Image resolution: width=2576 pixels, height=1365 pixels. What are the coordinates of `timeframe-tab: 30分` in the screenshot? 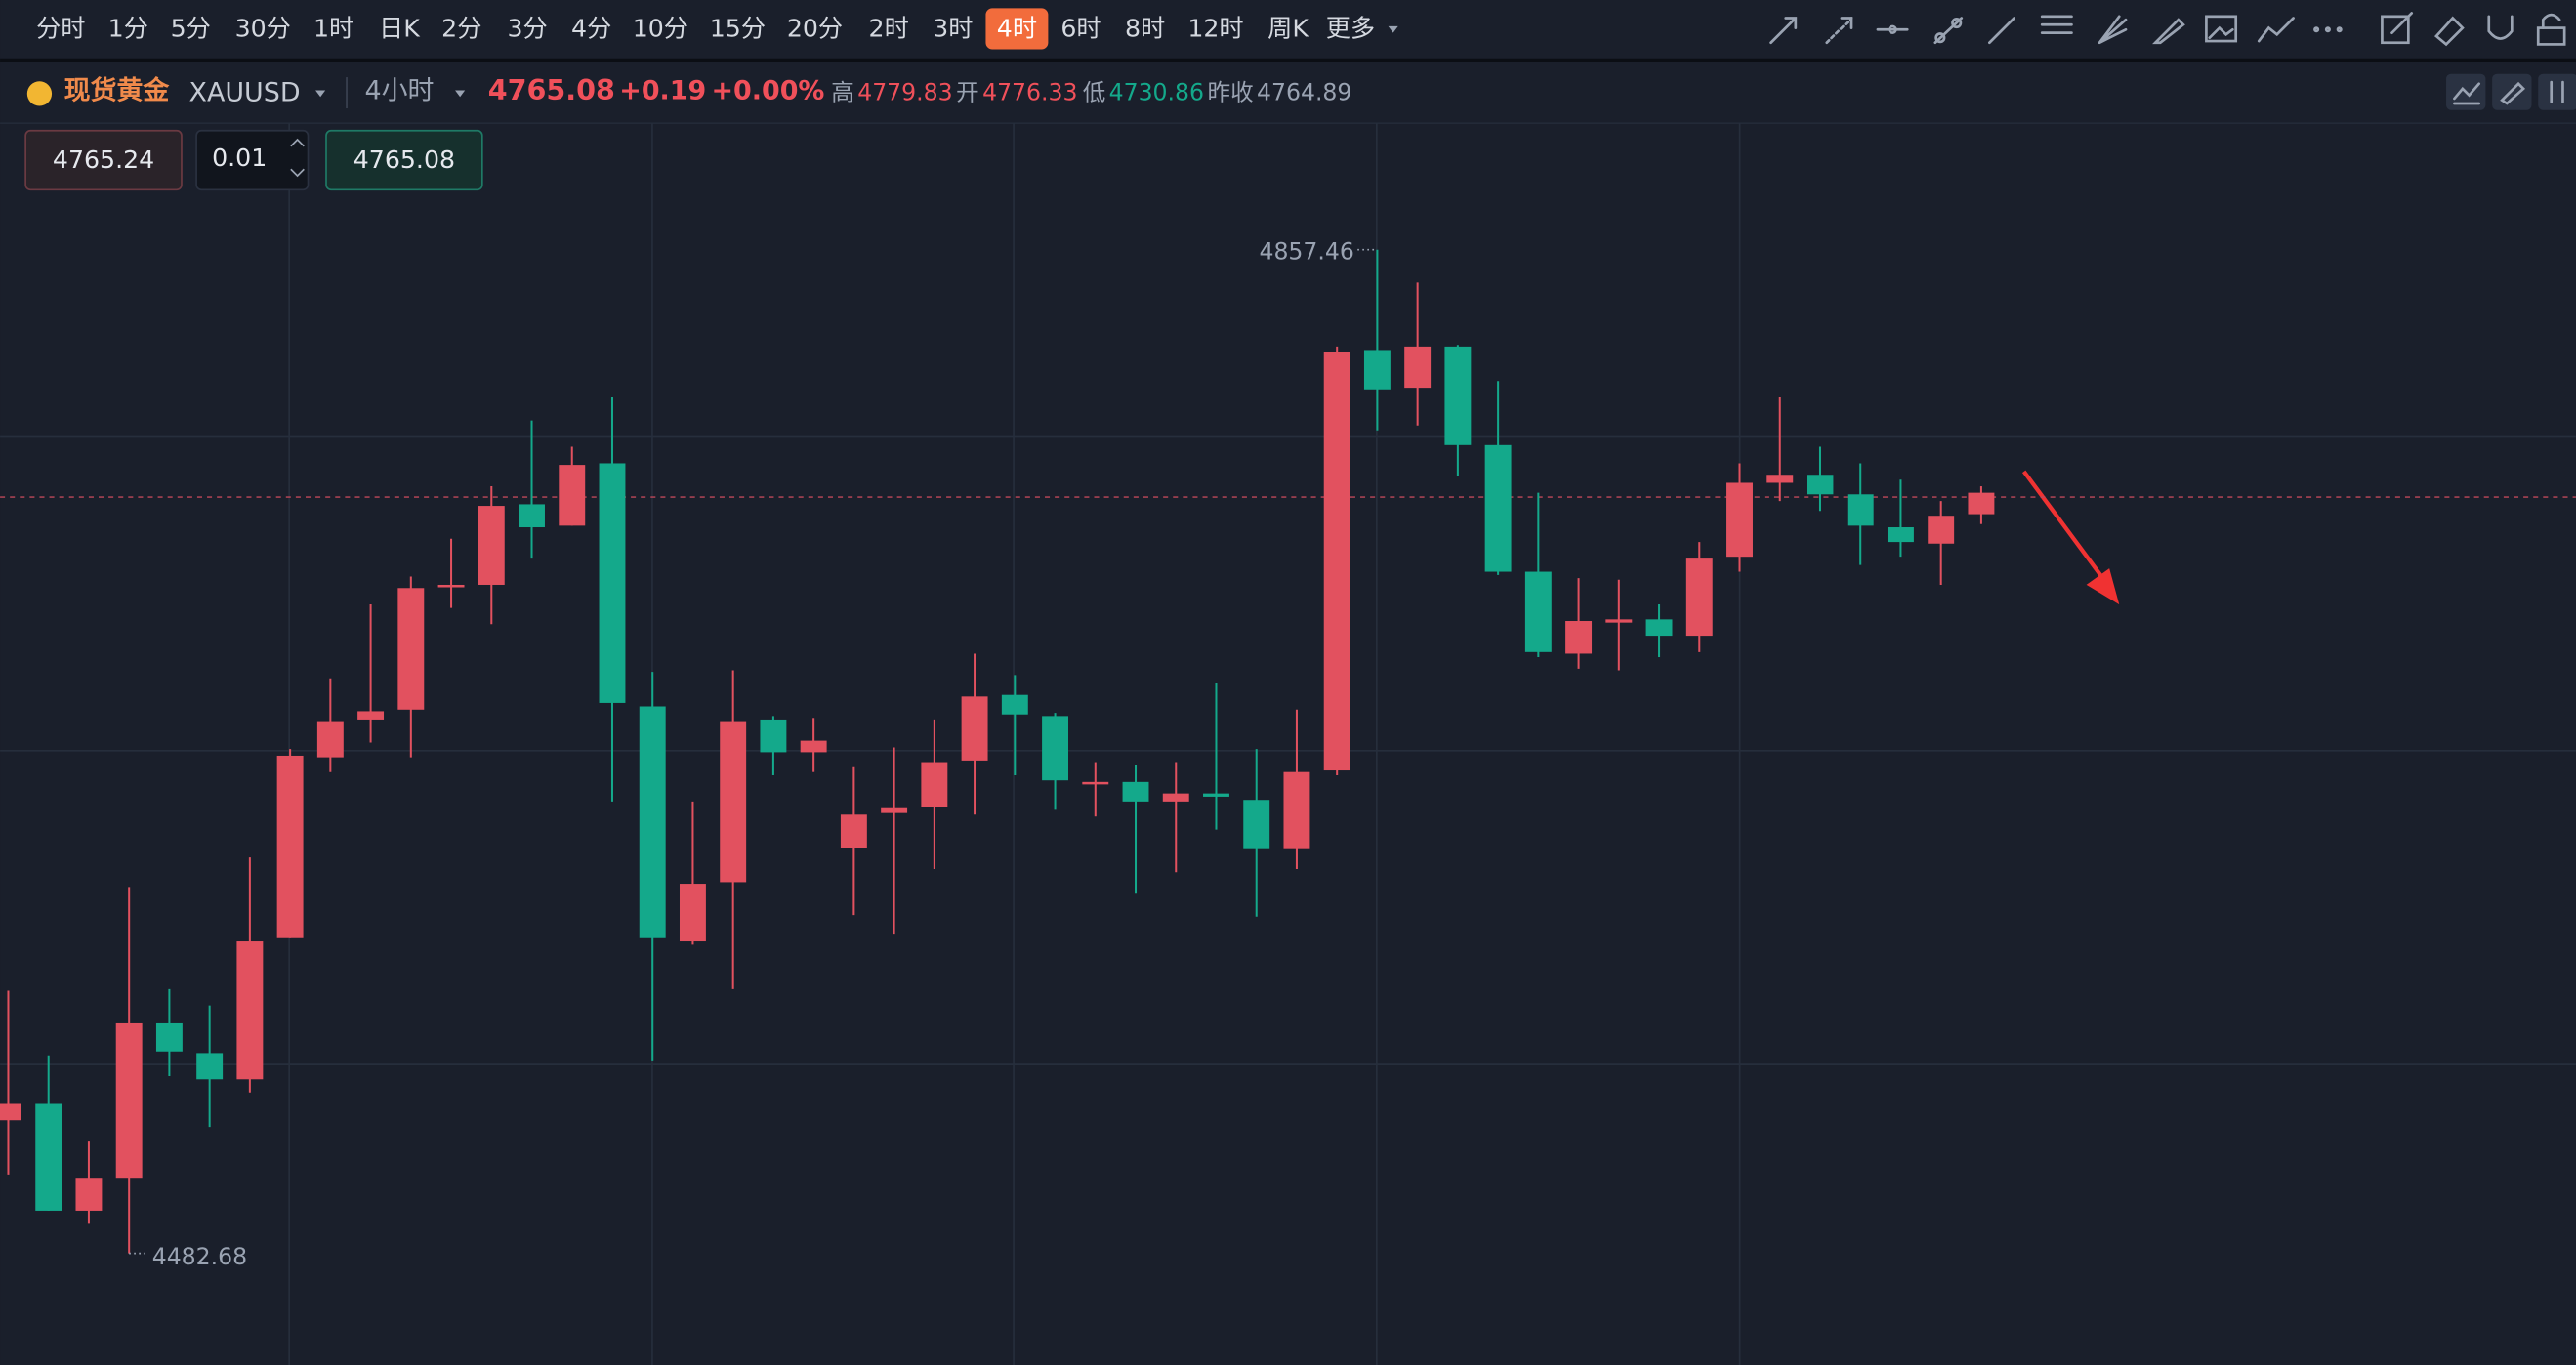 It's located at (263, 28).